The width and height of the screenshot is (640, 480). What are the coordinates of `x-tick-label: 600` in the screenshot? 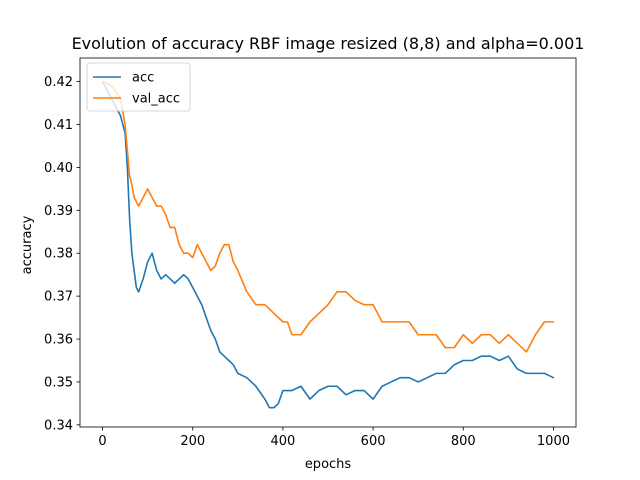 It's located at (373, 441).